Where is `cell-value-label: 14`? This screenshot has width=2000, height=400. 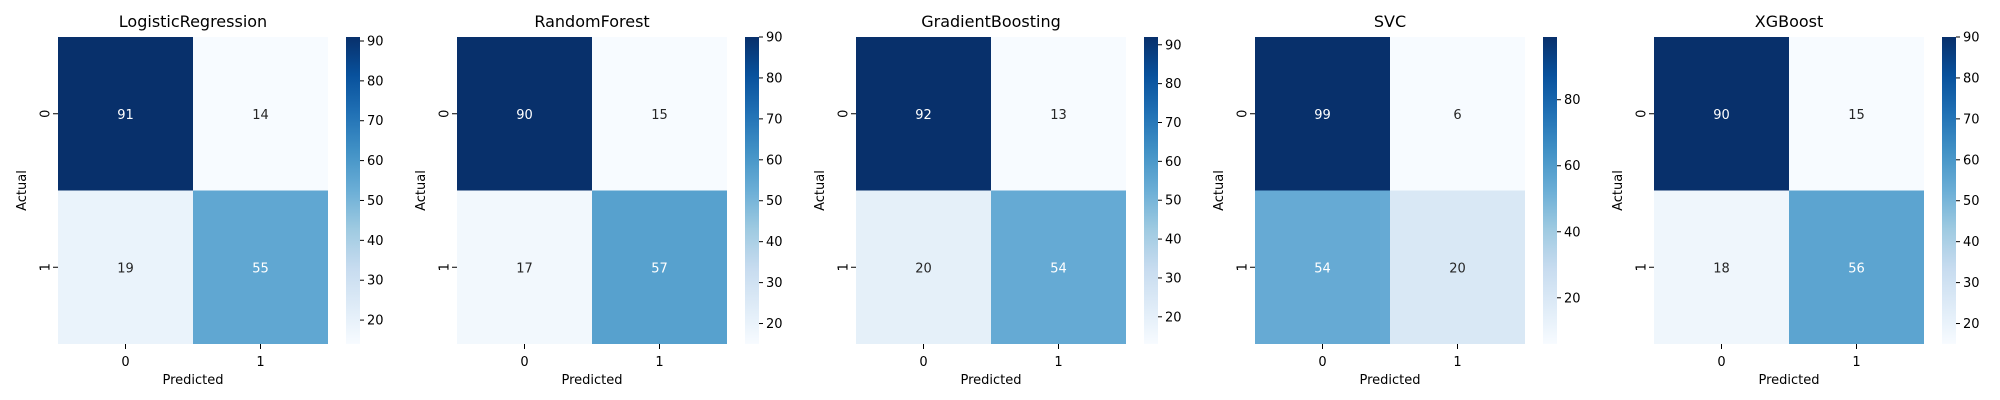
cell-value-label: 14 is located at coordinates (260, 115).